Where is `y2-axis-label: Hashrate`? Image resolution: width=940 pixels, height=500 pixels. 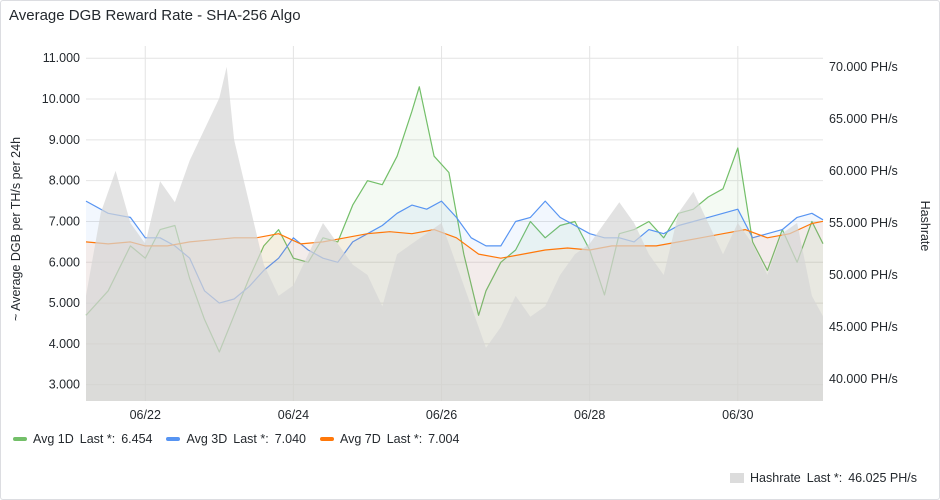
y2-axis-label: Hashrate is located at coordinates (925, 226).